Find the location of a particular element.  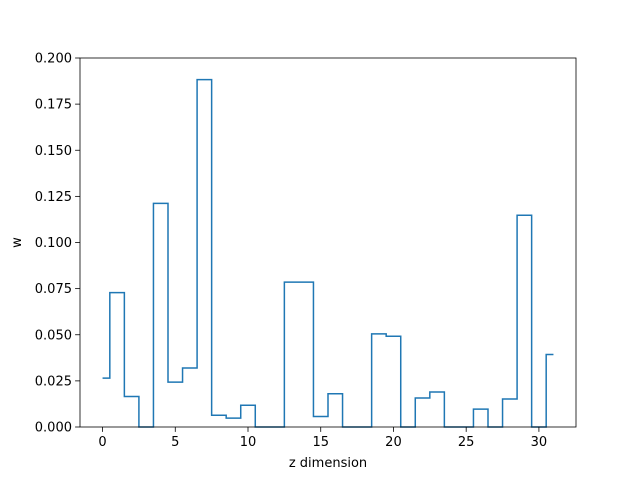

x-tick-label: 30 is located at coordinates (539, 442).